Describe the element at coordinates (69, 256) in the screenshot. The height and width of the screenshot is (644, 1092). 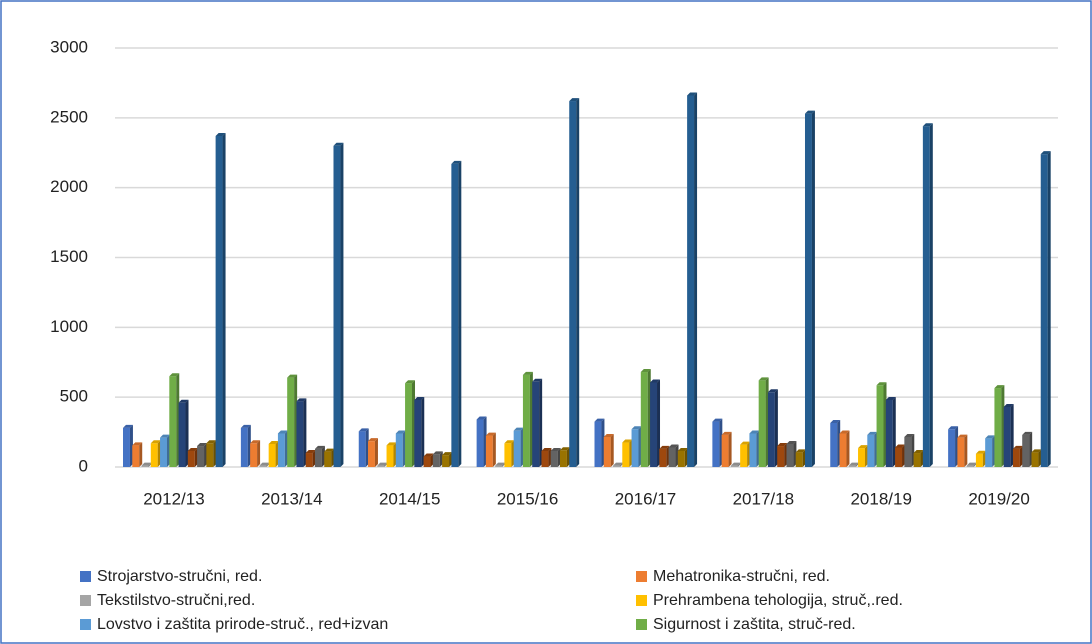
I see `y-tick-label: 1500` at that location.